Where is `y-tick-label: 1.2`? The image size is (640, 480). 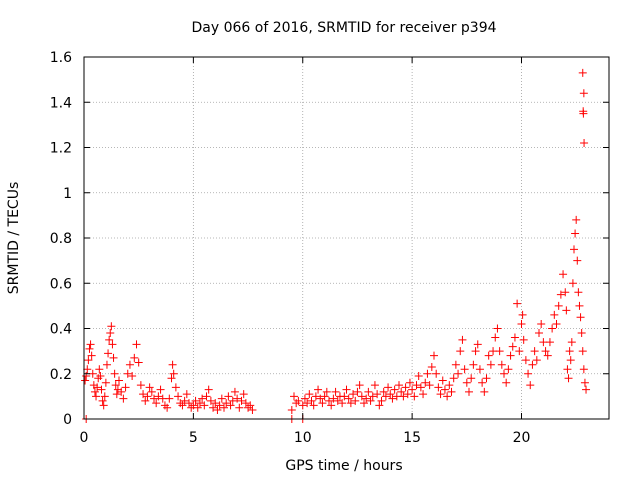
y-tick-label: 1.2 is located at coordinates (61, 149).